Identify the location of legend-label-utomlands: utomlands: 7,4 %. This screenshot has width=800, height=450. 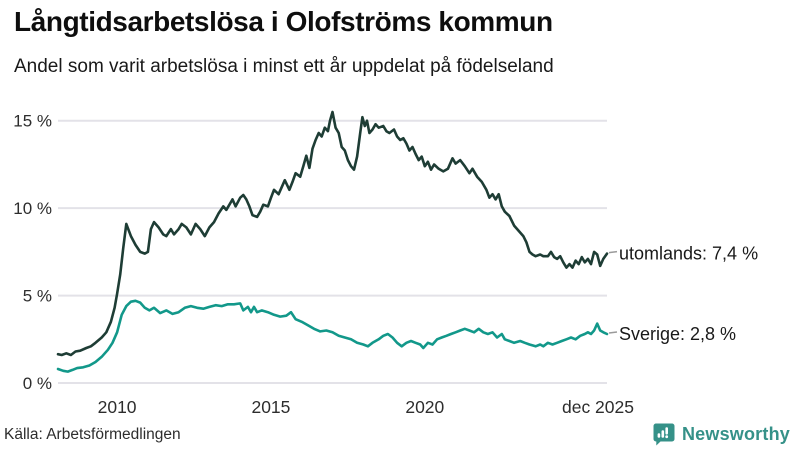
(688, 254).